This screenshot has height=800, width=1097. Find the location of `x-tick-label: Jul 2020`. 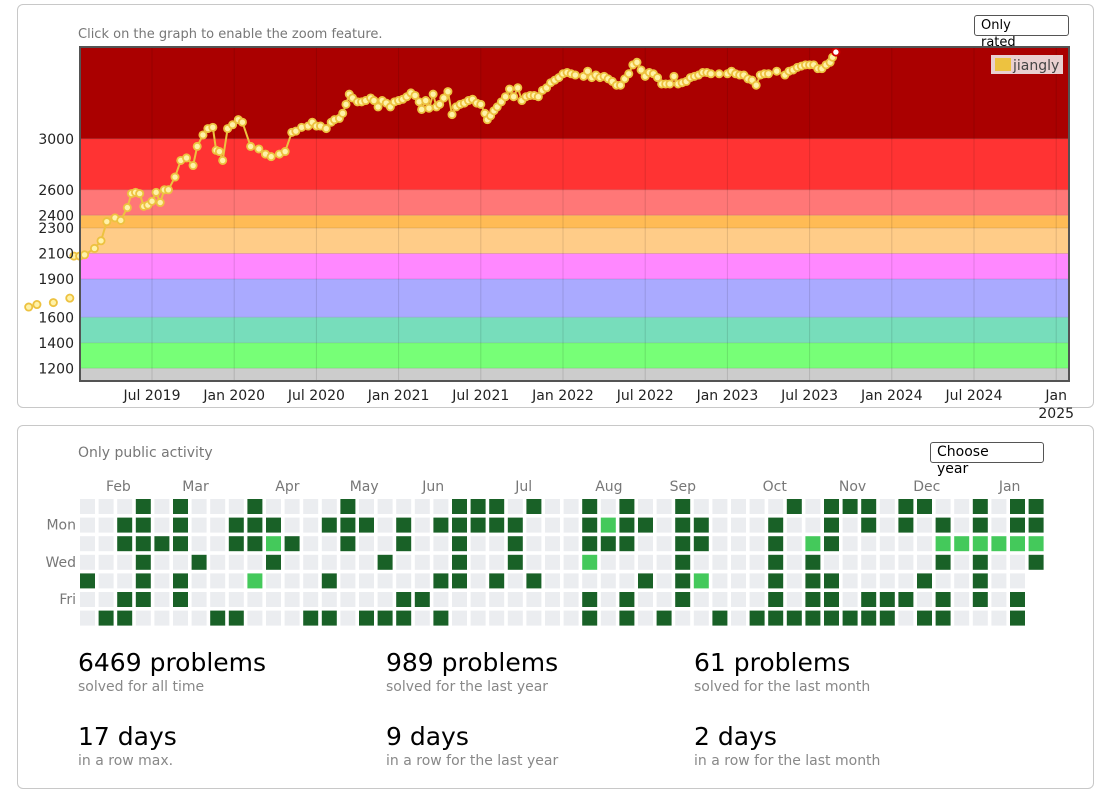

x-tick-label: Jul 2020 is located at coordinates (316, 396).